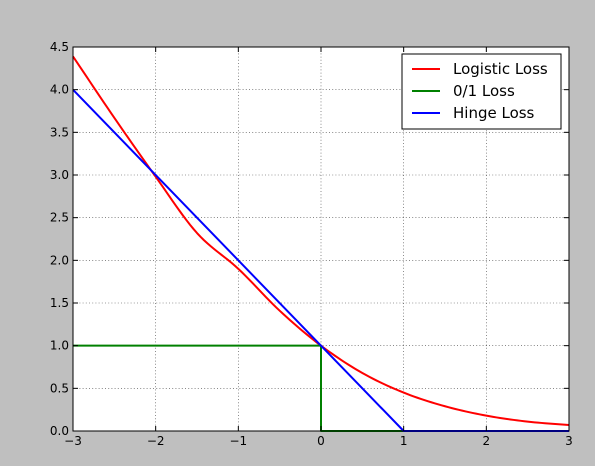 This screenshot has height=466, width=595. I want to click on x-tick-label: −2, so click(156, 441).